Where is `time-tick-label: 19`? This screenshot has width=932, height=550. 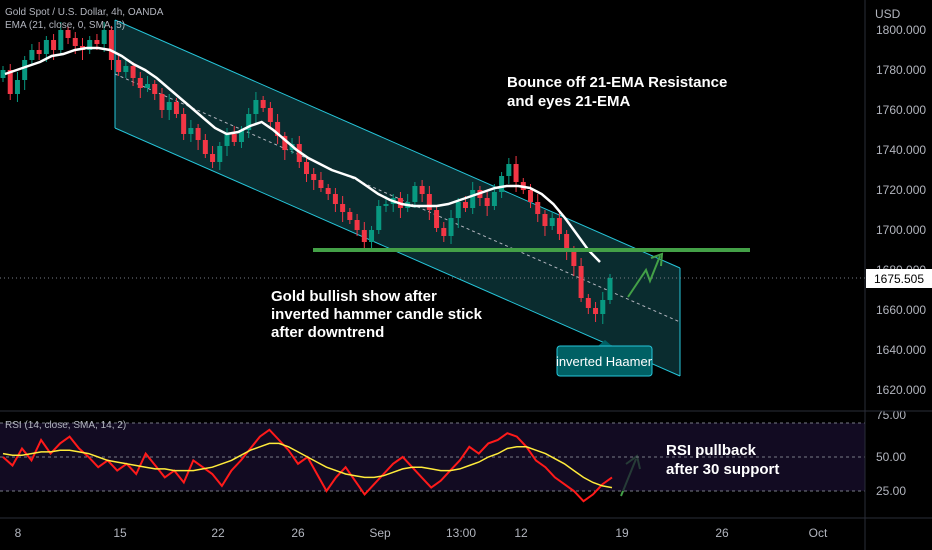
time-tick-label: 19 is located at coordinates (622, 533).